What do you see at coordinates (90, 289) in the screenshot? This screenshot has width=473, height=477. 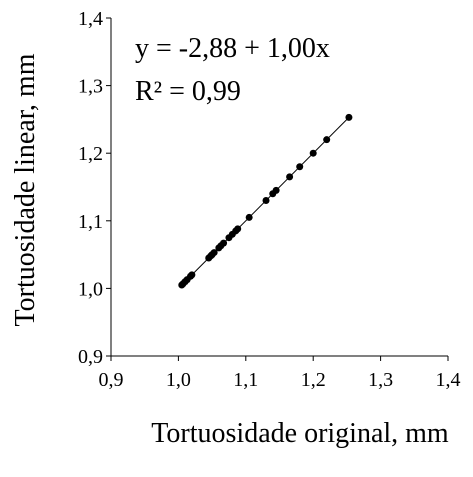 I see `y-tick-label: 1,0` at bounding box center [90, 289].